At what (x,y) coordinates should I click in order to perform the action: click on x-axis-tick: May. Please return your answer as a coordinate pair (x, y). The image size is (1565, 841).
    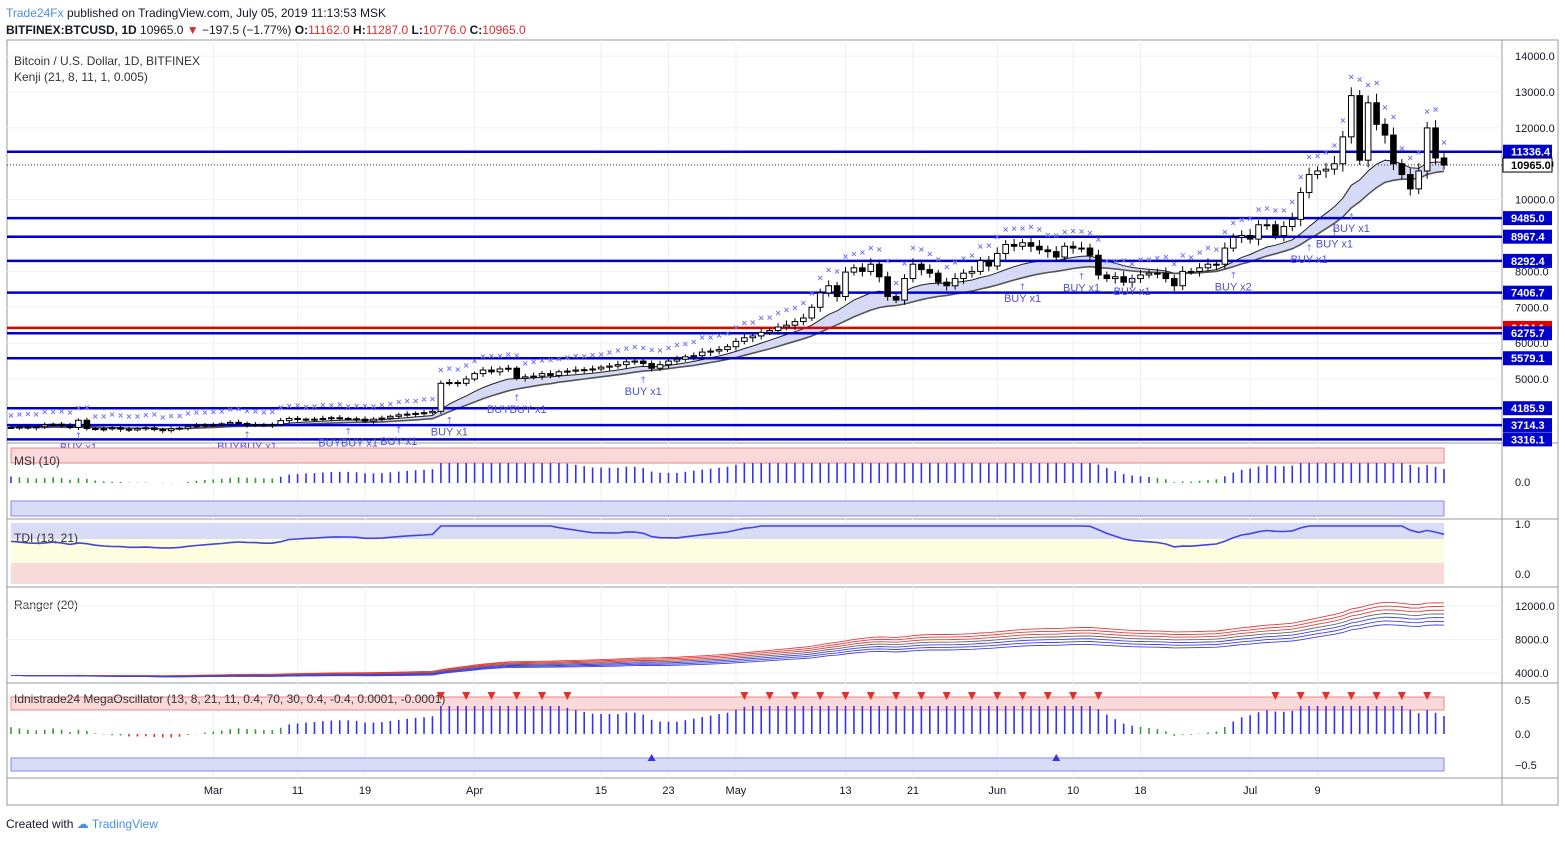
    Looking at the image, I should click on (736, 791).